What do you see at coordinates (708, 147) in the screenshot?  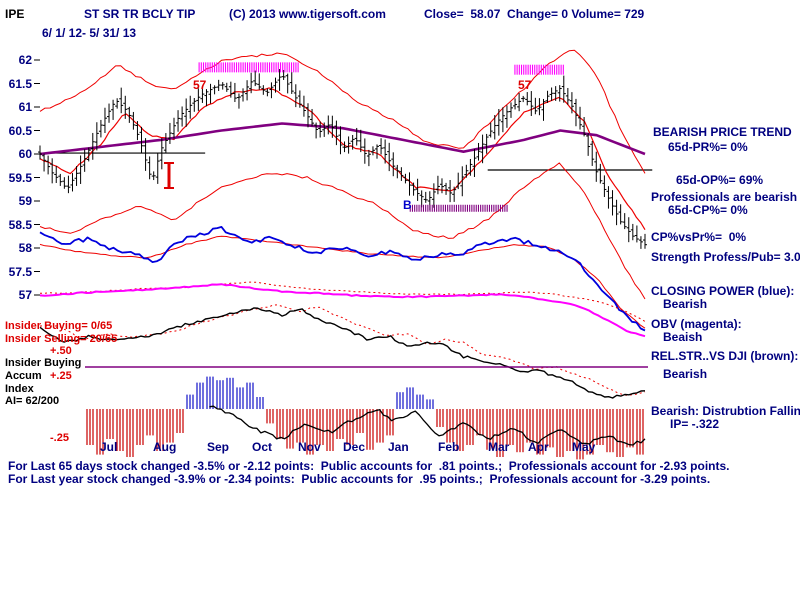 I see `right-panel-pr-pct: 65d-PR%= 0%` at bounding box center [708, 147].